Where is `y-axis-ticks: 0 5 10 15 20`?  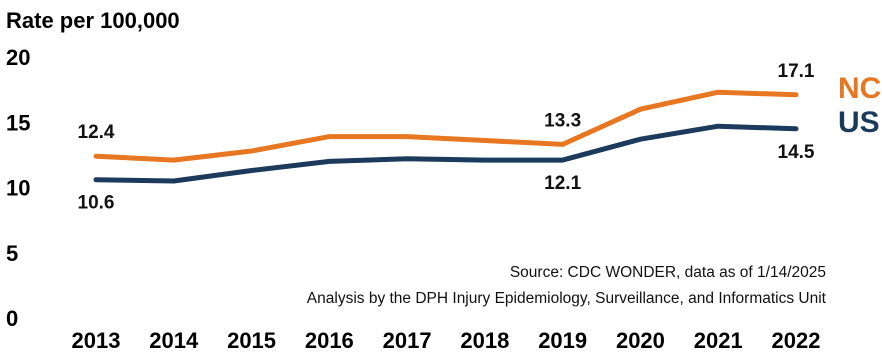
y-axis-ticks: 0 5 10 15 20 is located at coordinates (18, 188).